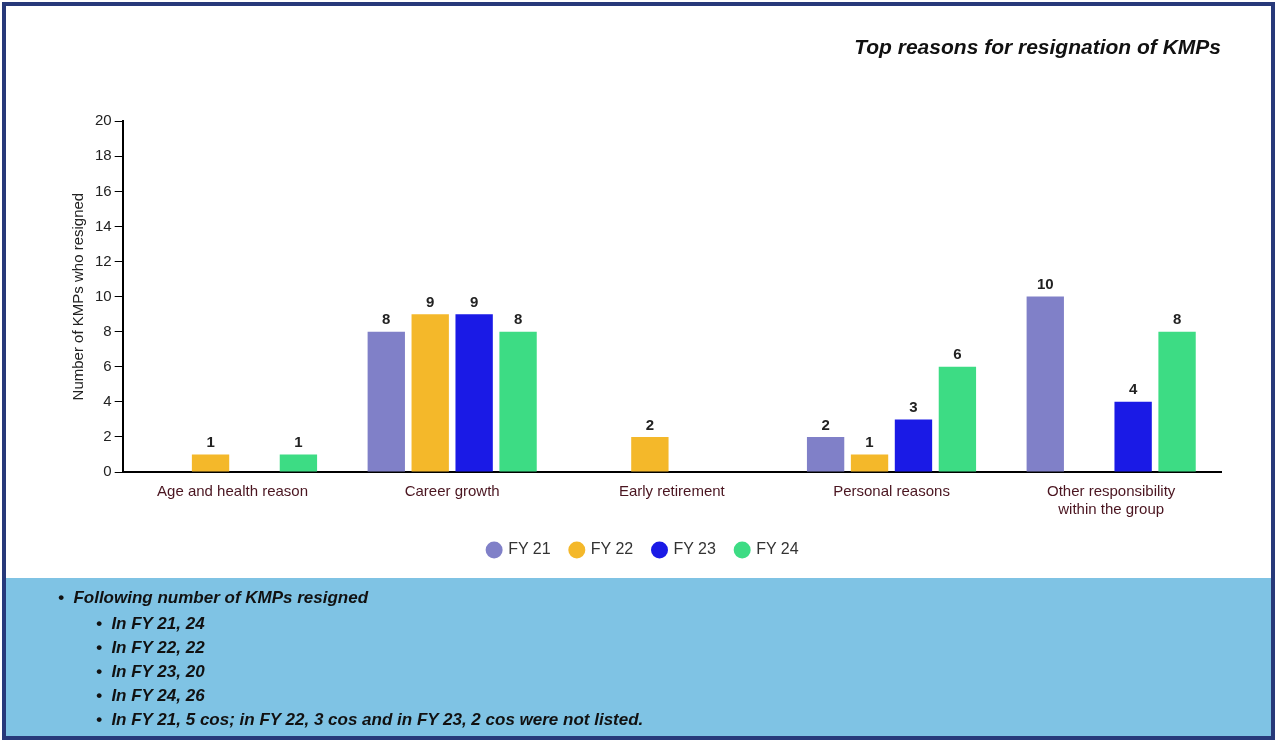 This screenshot has width=1275, height=740. What do you see at coordinates (612, 549) in the screenshot?
I see `legend-label: FY 22` at bounding box center [612, 549].